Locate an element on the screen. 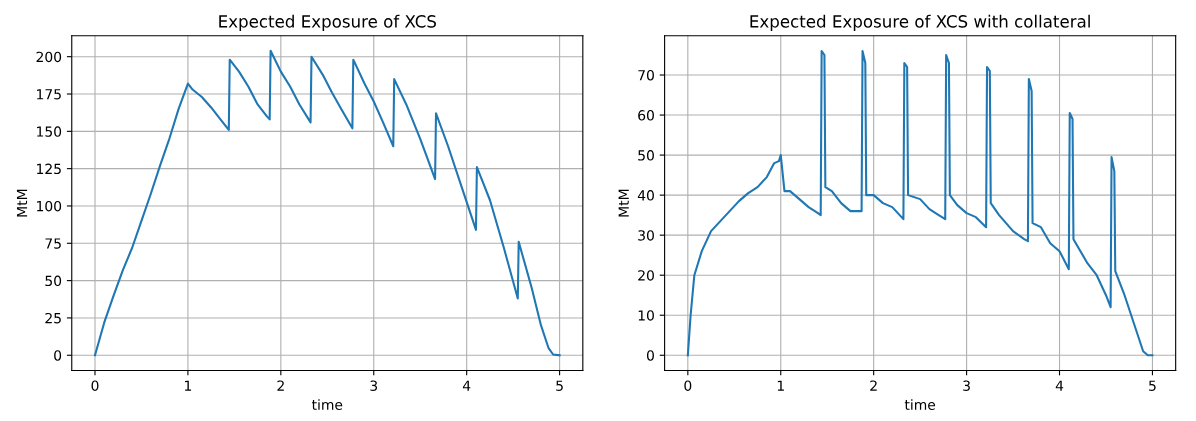 The image size is (1196, 421). y-tick-label: 150 is located at coordinates (49, 131).